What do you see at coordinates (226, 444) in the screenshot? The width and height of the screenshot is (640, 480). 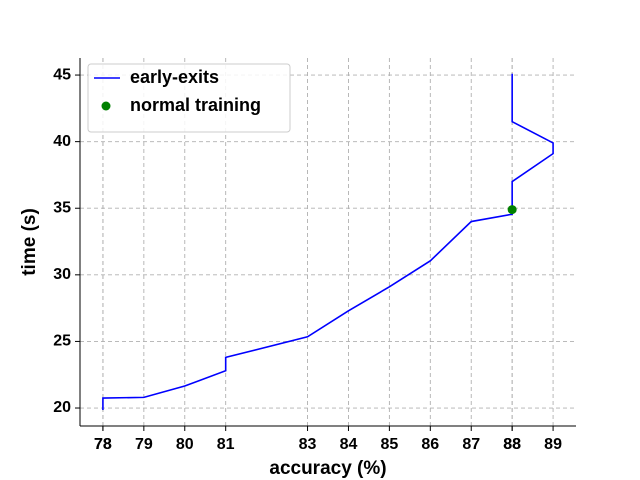 I see `x-tick-label: 81` at bounding box center [226, 444].